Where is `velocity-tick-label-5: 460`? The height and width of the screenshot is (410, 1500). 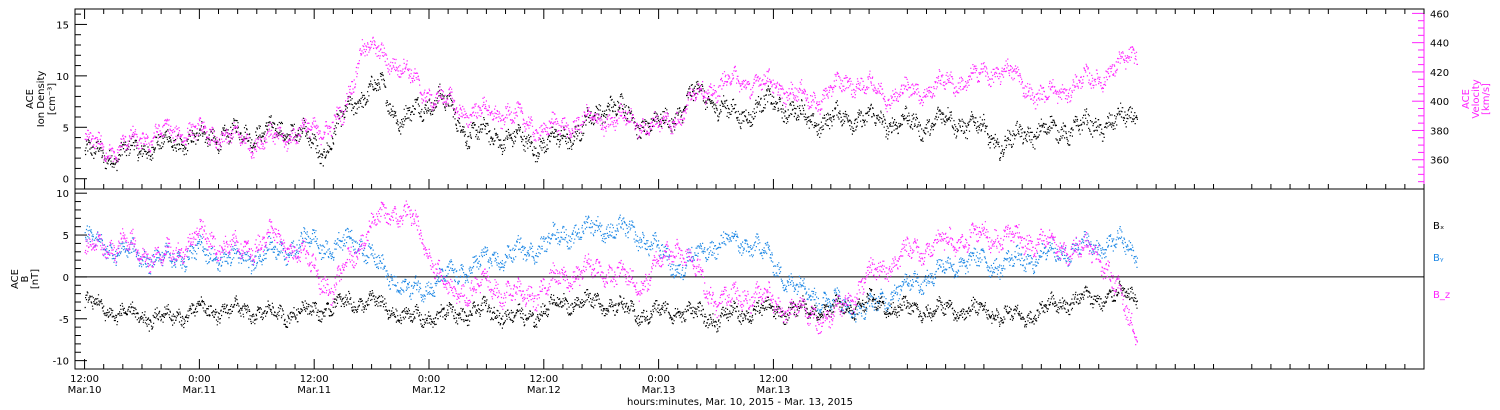
velocity-tick-label-5: 460 is located at coordinates (1439, 14).